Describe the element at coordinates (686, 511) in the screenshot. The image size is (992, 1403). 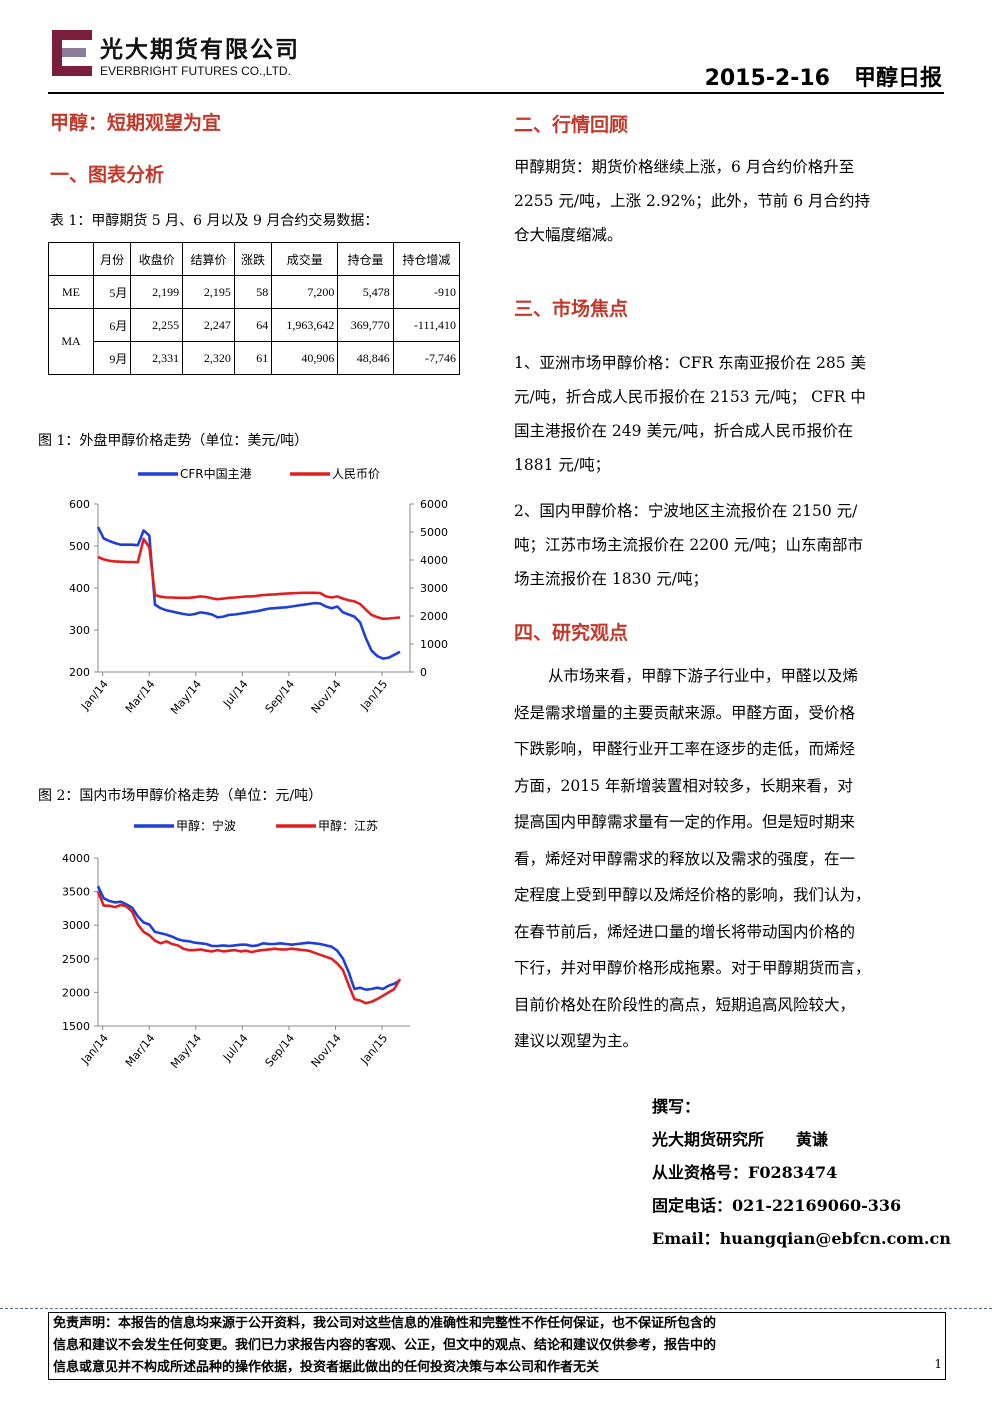
I see `text-line: 2、国内甲醇价格：宁波地区主流报价在 2150 元/` at that location.